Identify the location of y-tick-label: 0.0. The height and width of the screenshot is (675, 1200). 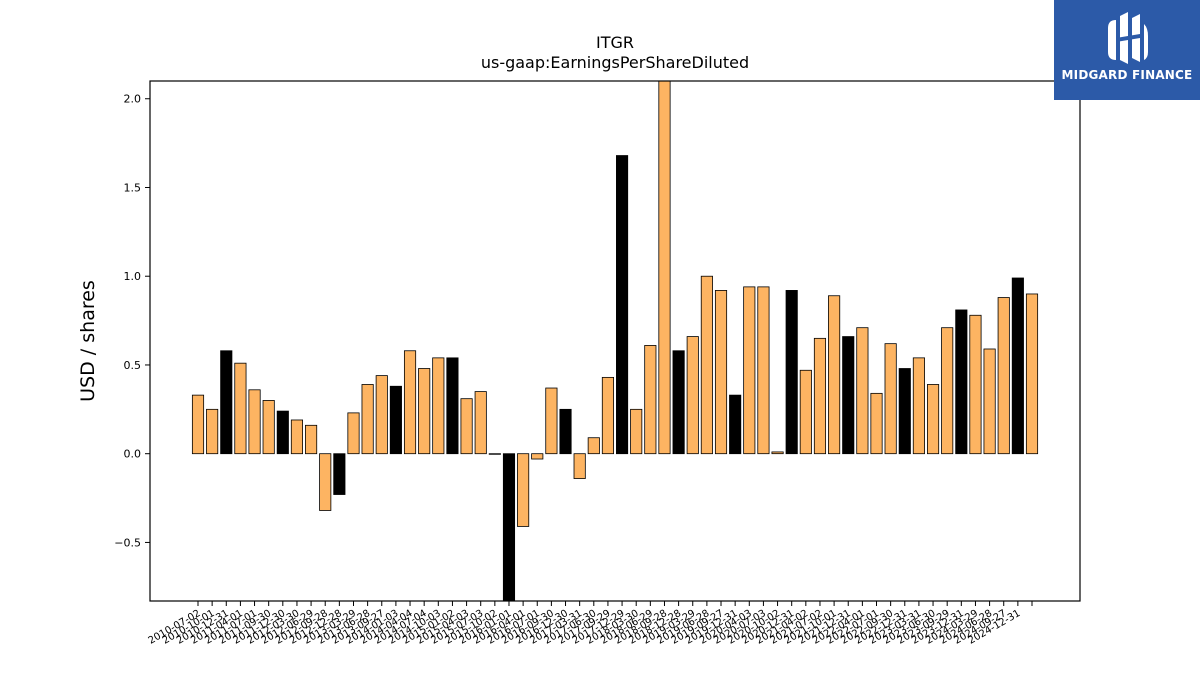
(133, 454).